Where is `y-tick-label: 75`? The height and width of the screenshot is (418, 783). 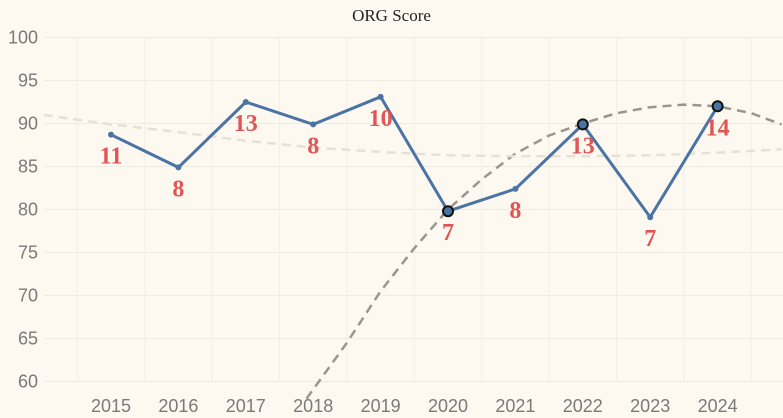 y-tick-label: 75 is located at coordinates (28, 253).